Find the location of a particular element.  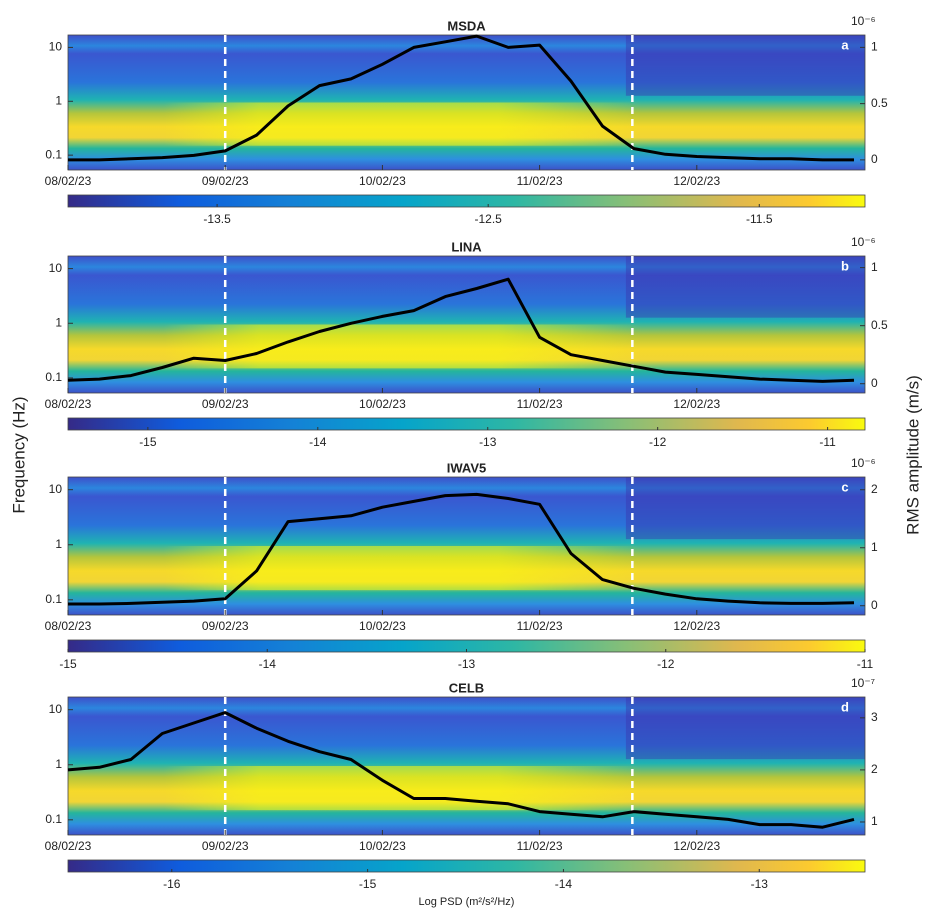

panel-title: CELB is located at coordinates (466, 687).